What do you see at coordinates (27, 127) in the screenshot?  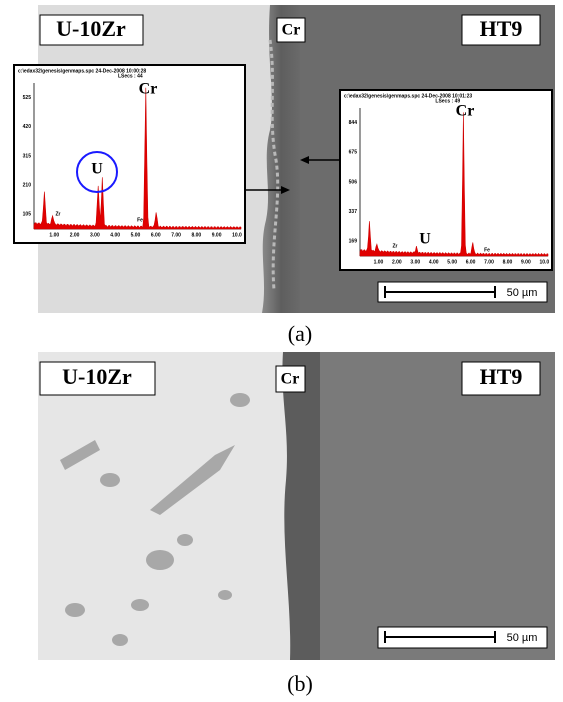 I see `y-tick-label: 420` at bounding box center [27, 127].